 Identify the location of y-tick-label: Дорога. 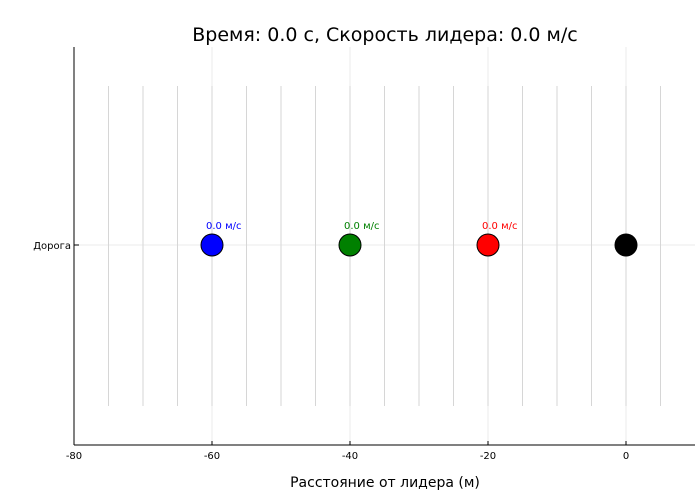
(52, 246).